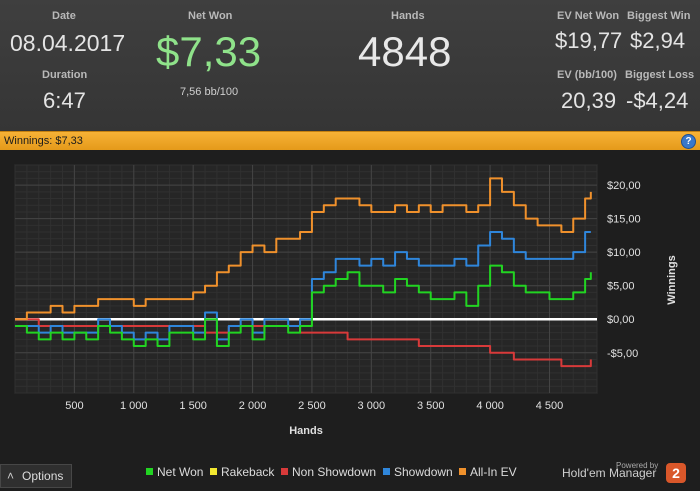 This screenshot has width=700, height=491. I want to click on powered-by: Powered by, so click(637, 465).